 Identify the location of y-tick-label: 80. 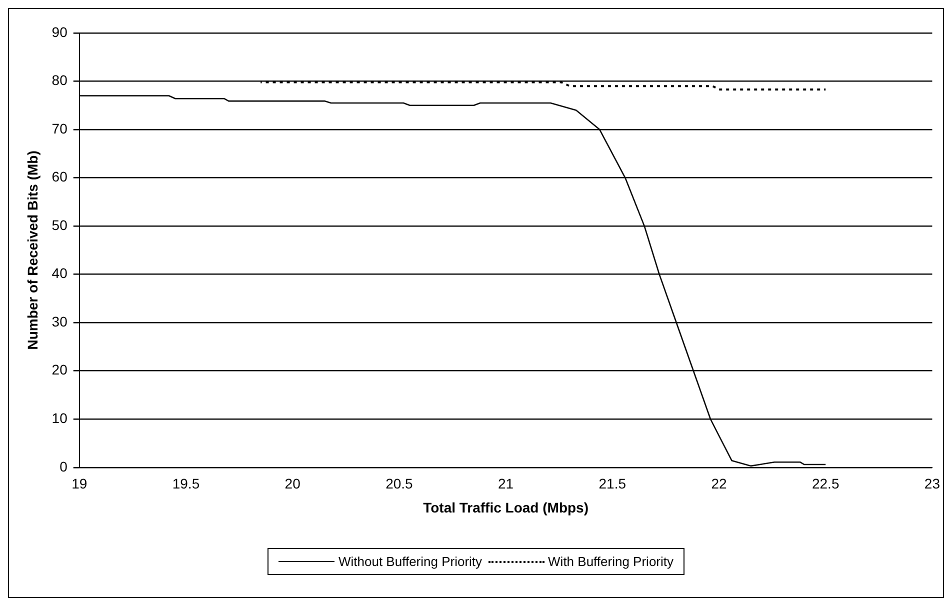
(60, 80).